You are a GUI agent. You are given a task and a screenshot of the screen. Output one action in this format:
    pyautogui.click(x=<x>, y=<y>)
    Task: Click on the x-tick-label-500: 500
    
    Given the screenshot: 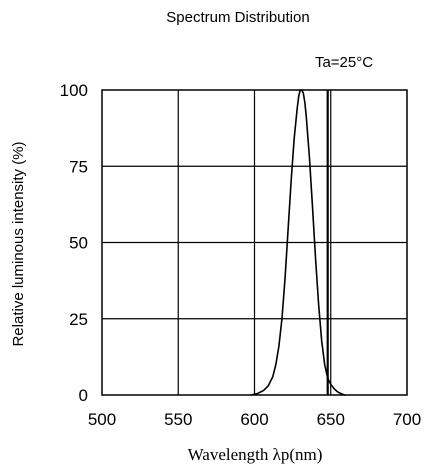 What is the action you would take?
    pyautogui.click(x=102, y=419)
    